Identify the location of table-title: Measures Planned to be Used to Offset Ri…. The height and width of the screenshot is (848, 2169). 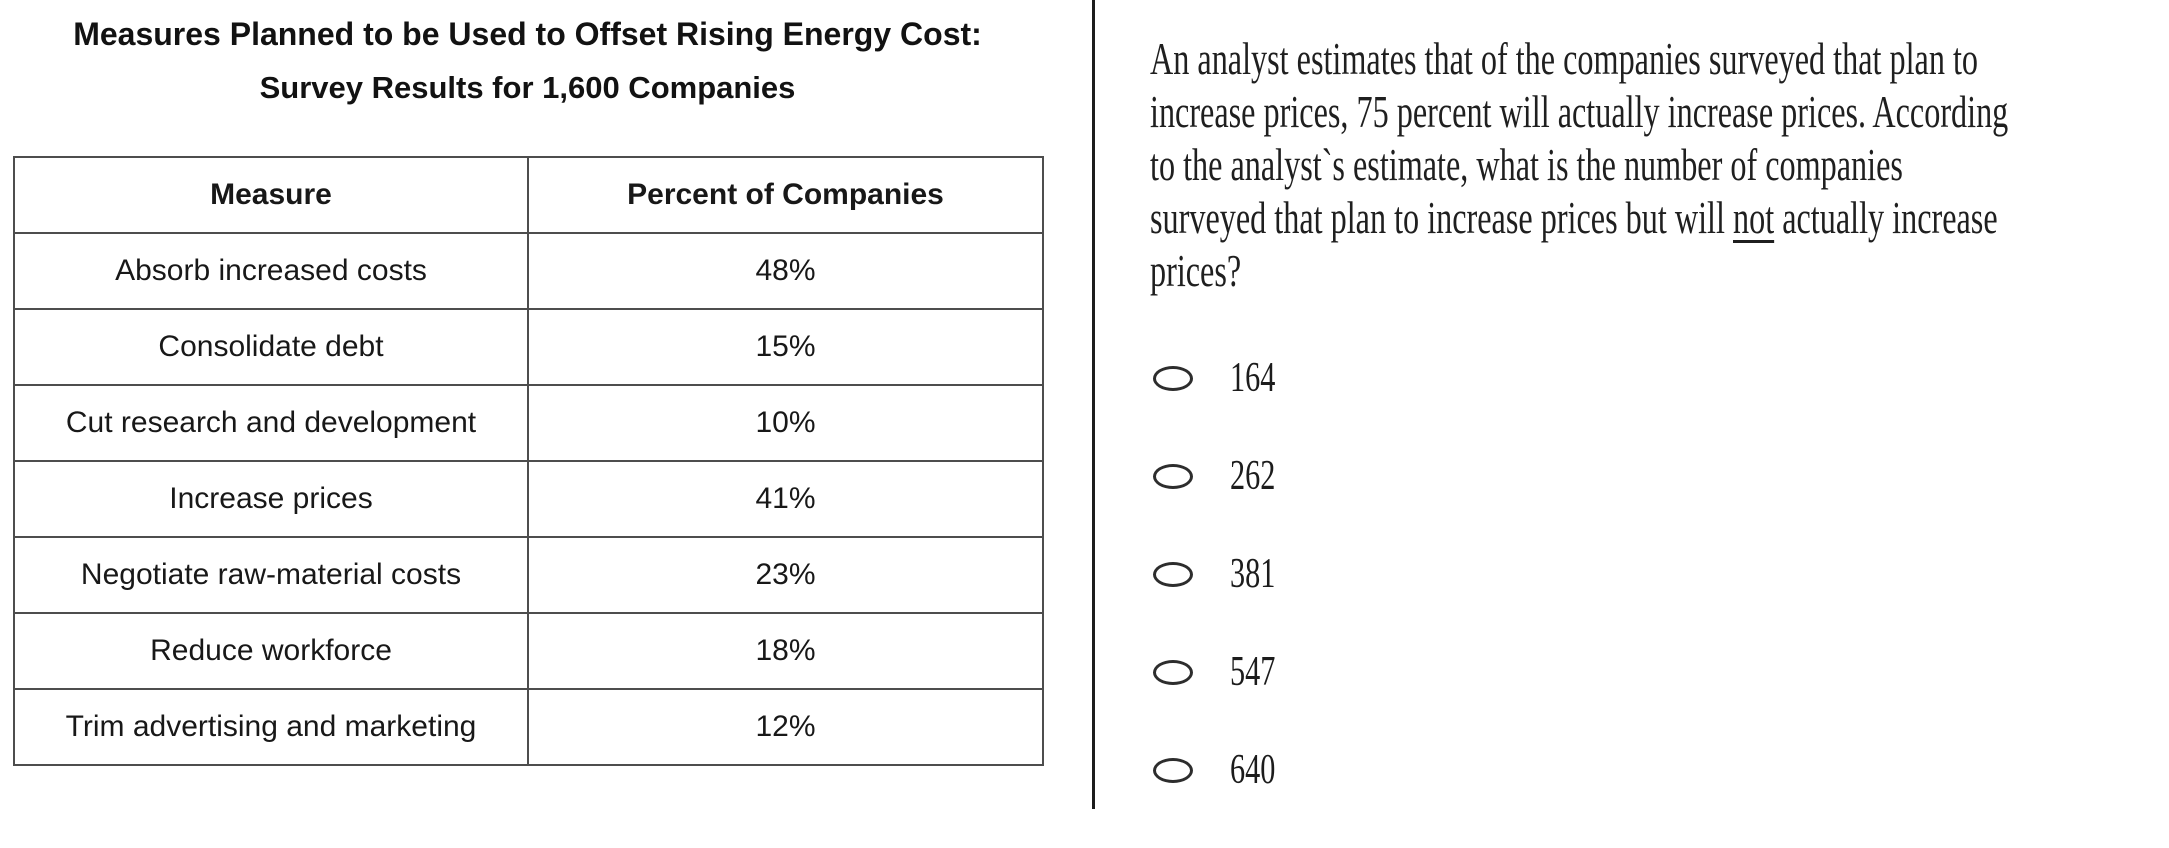
(527, 34).